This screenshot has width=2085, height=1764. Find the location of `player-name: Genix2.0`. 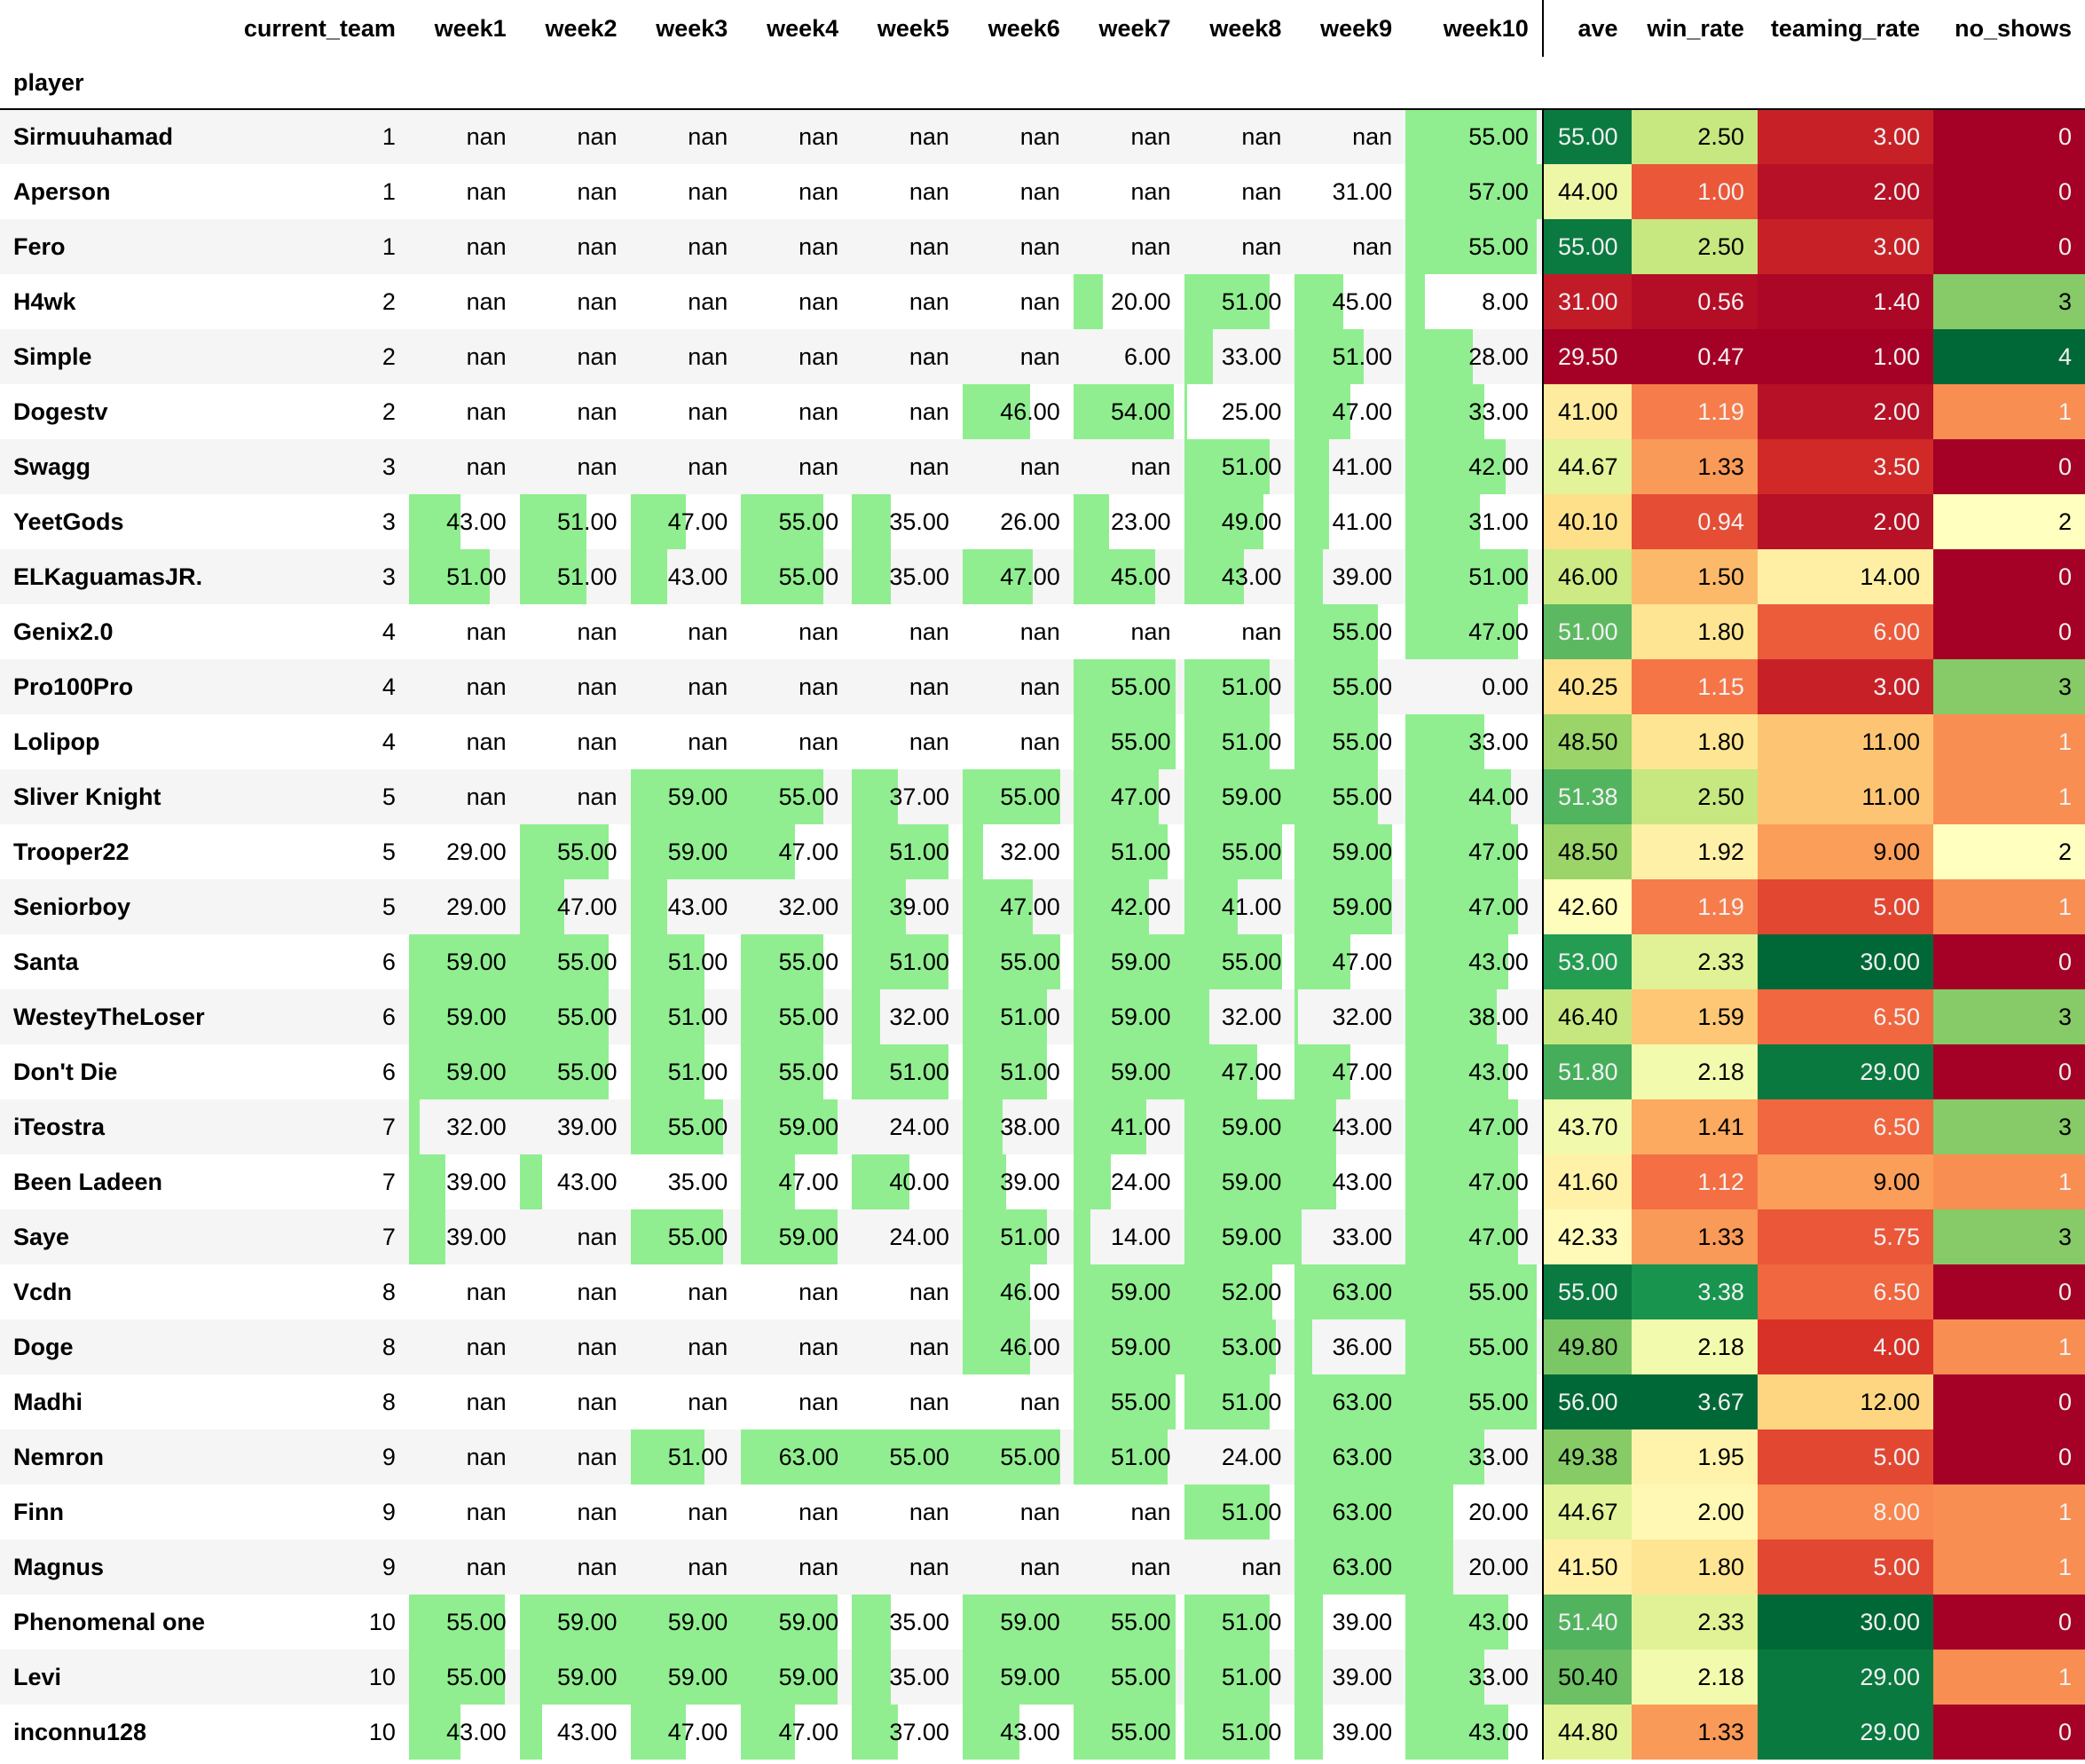

player-name: Genix2.0 is located at coordinates (64, 631).